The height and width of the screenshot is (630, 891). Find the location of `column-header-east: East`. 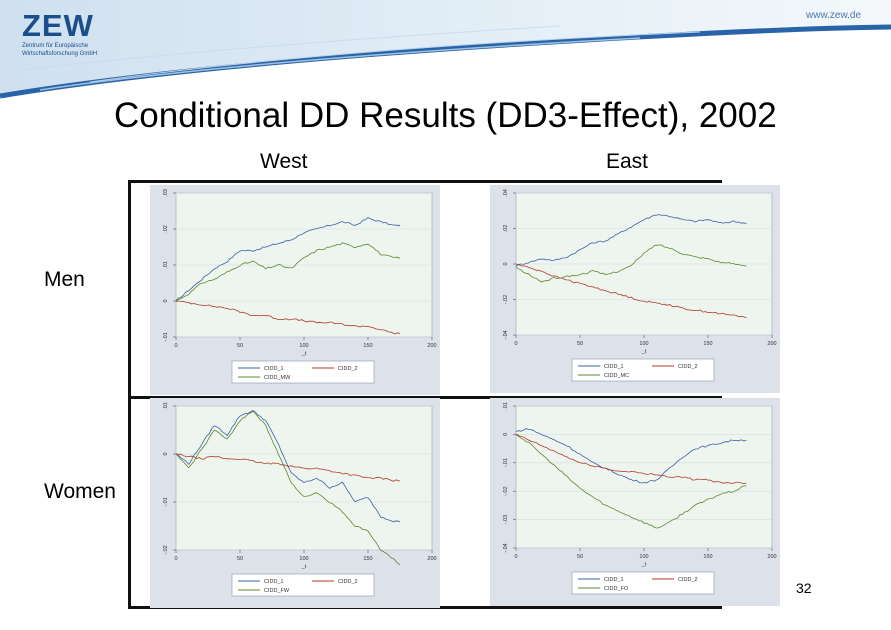

column-header-east: East is located at coordinates (627, 161).